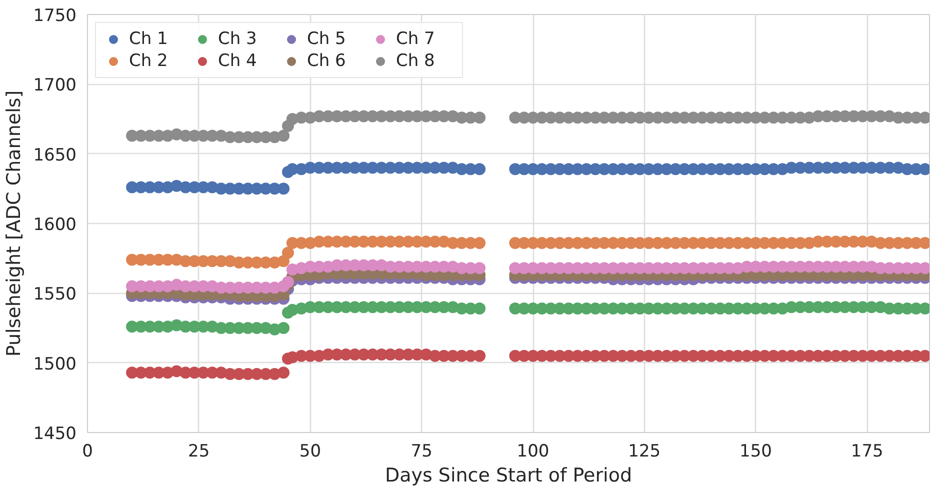 The image size is (931, 489). What do you see at coordinates (238, 61) in the screenshot?
I see `legend-label: Ch 4` at bounding box center [238, 61].